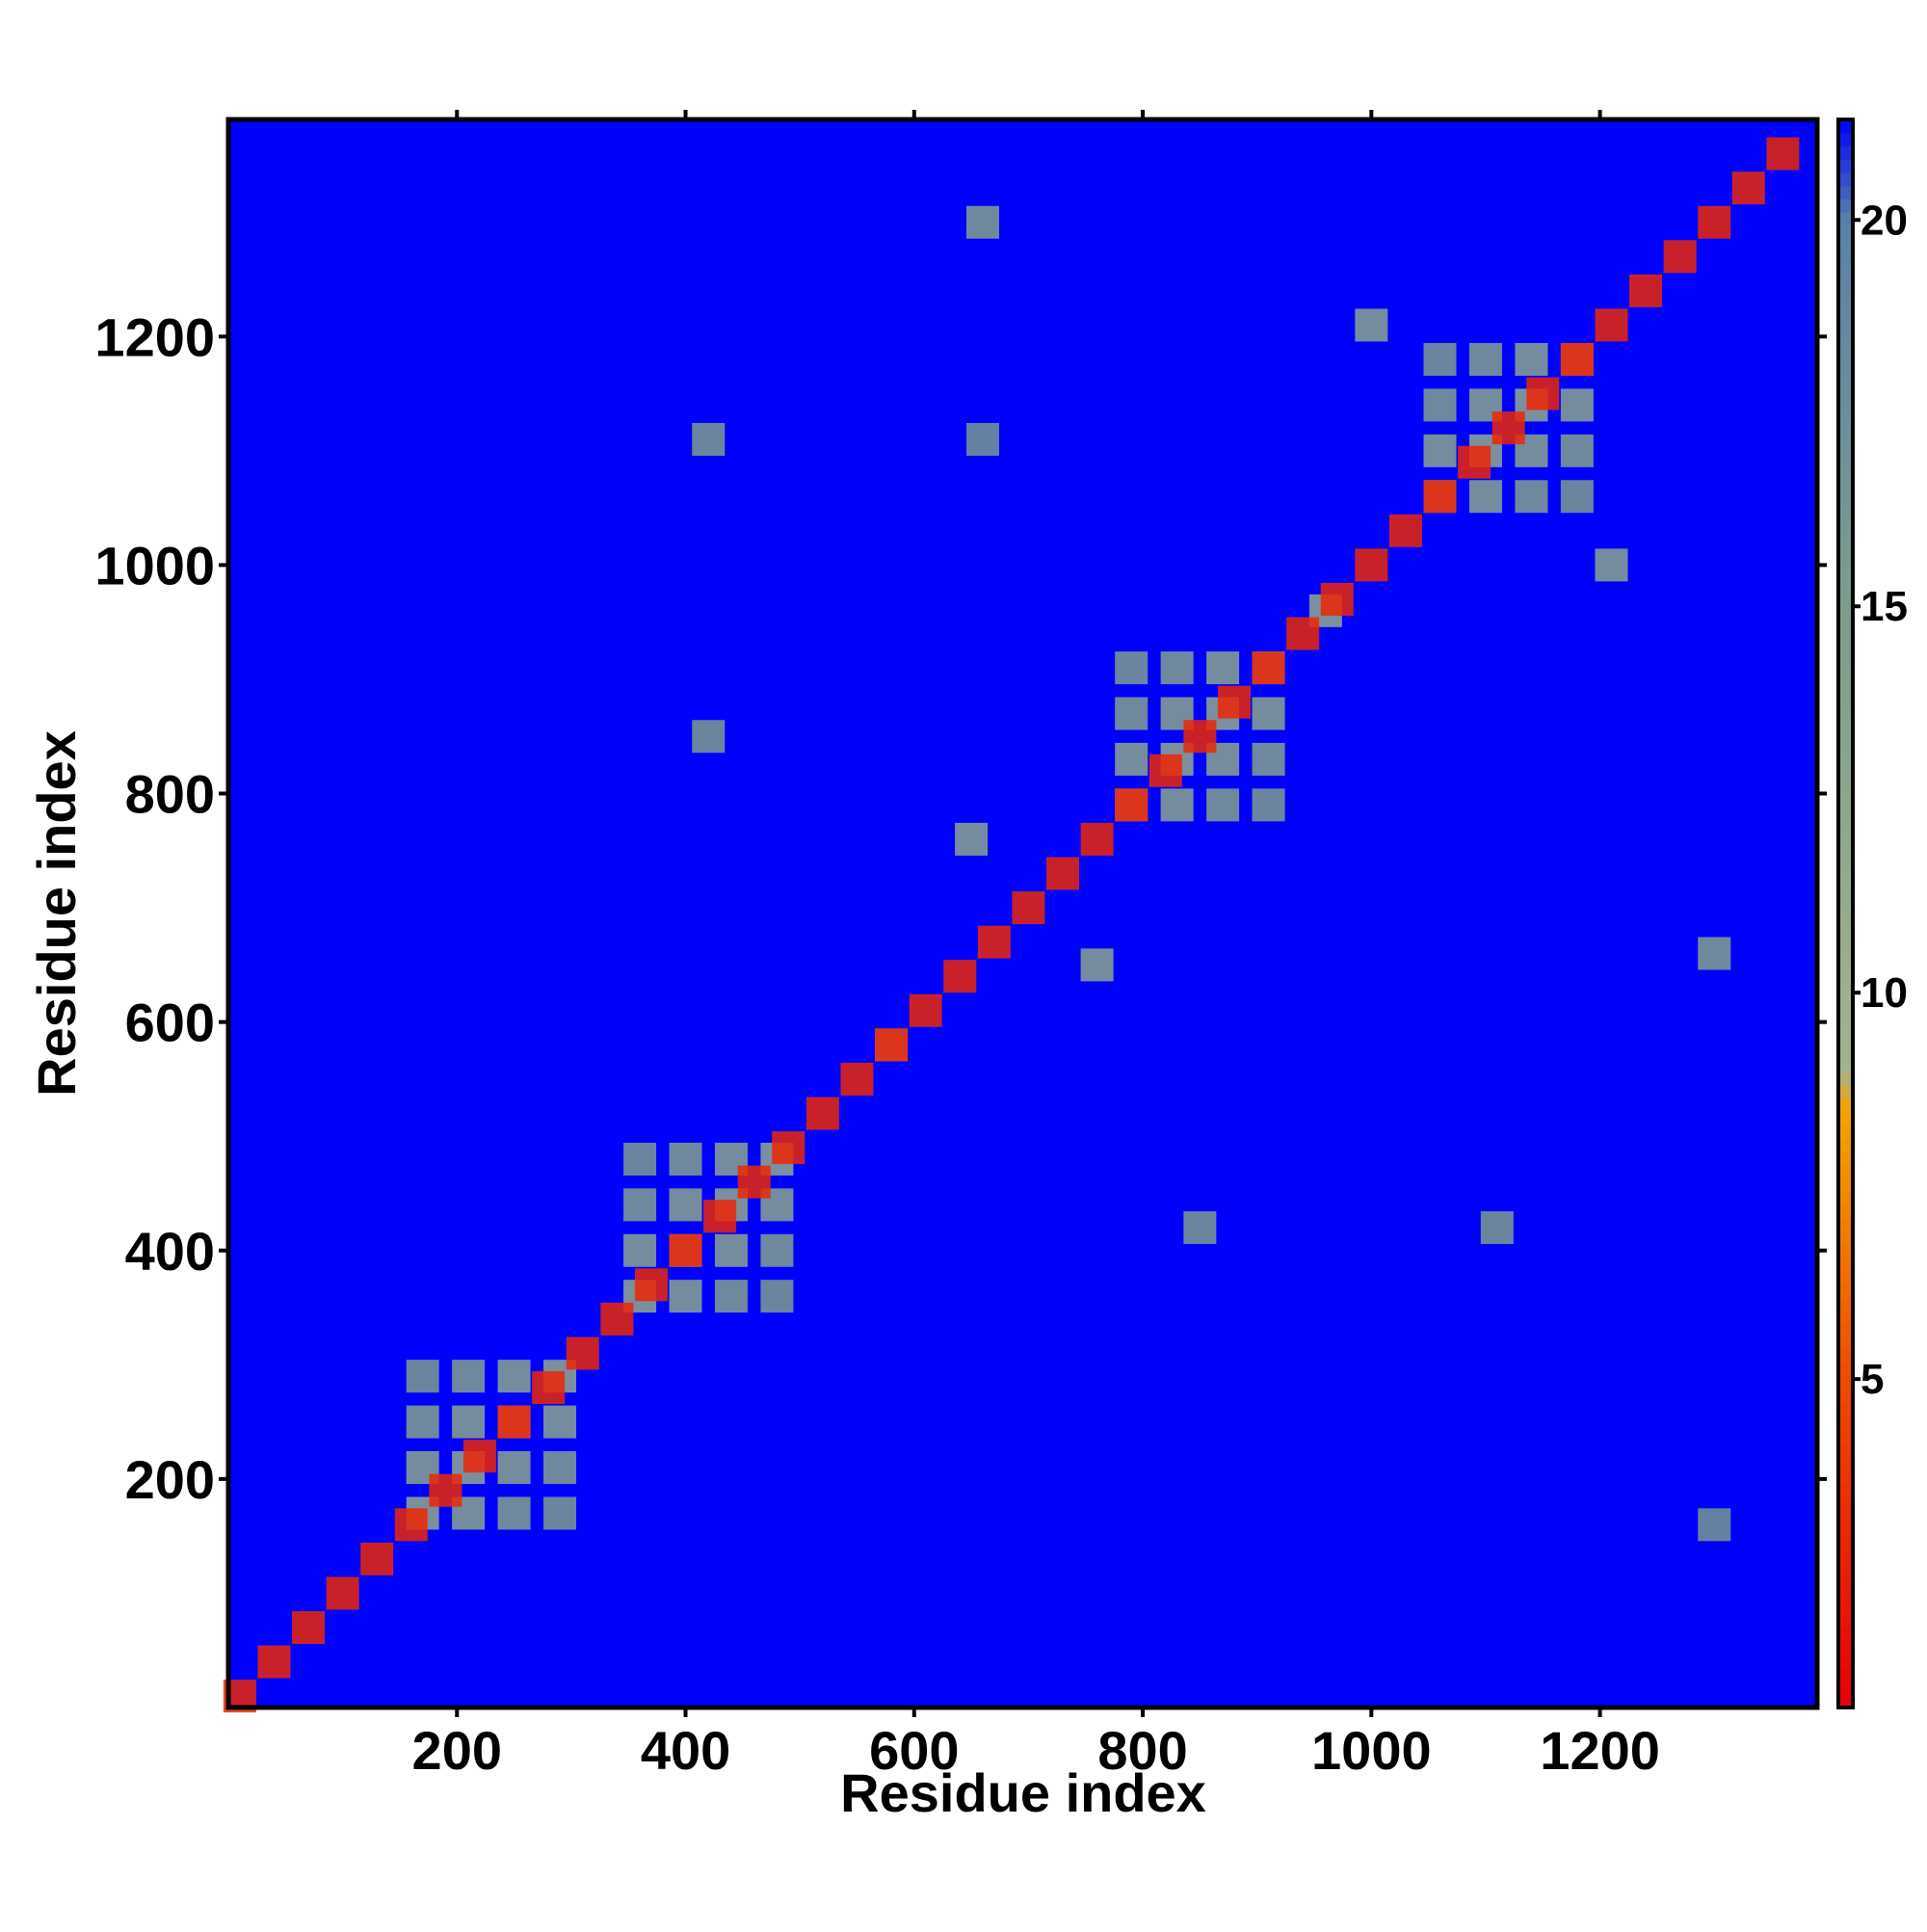  I want to click on x-tick-label: 1200, so click(1600, 1750).